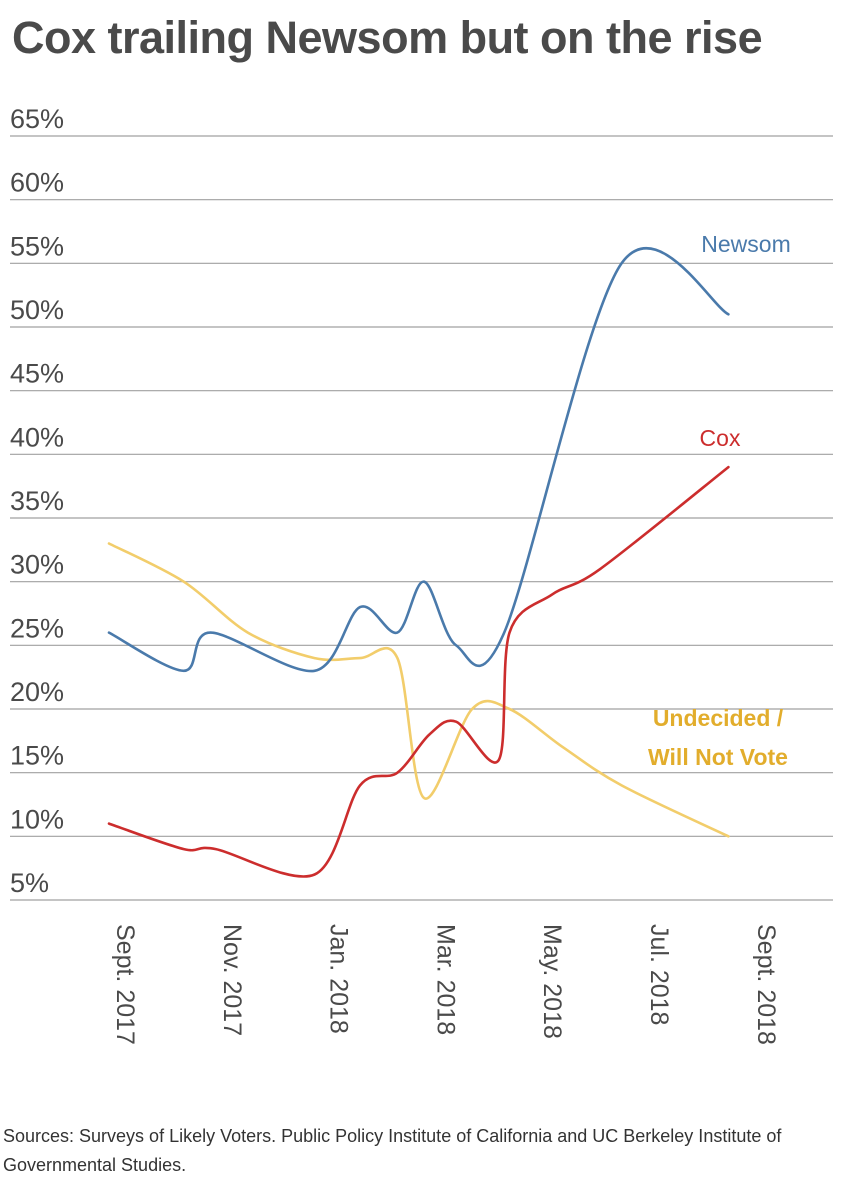  I want to click on y-tick-label: 45%, so click(37, 374).